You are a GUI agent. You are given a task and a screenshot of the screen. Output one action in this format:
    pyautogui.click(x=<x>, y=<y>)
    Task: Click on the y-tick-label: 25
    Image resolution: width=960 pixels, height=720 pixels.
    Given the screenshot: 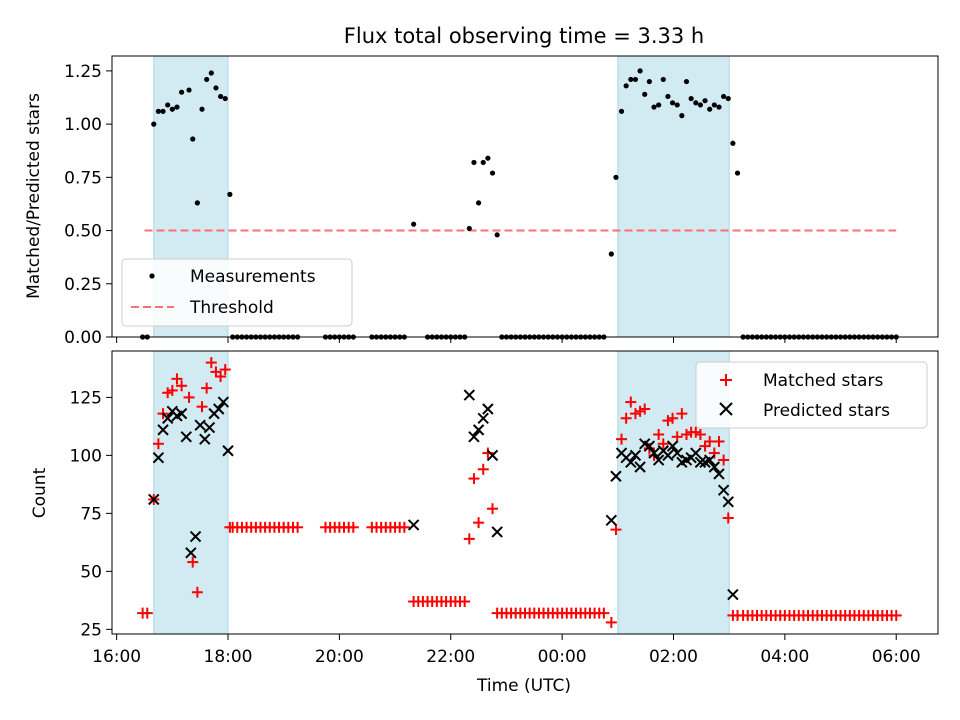 What is the action you would take?
    pyautogui.click(x=91, y=630)
    